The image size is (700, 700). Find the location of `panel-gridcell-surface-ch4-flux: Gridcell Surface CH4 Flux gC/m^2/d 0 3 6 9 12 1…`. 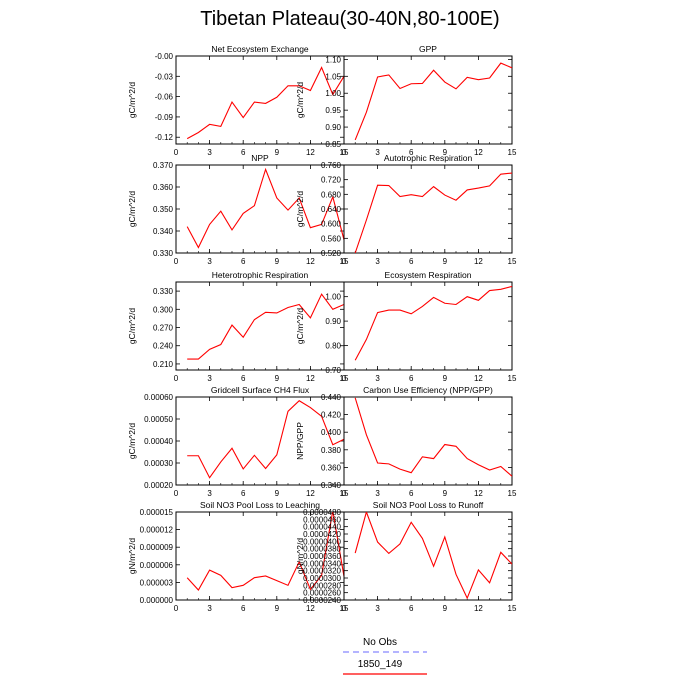

panel-gridcell-surface-ch4-flux: Gridcell Surface CH4 Flux gC/m^2/d 0 3 6 9 12 1… is located at coordinates (238, 441).